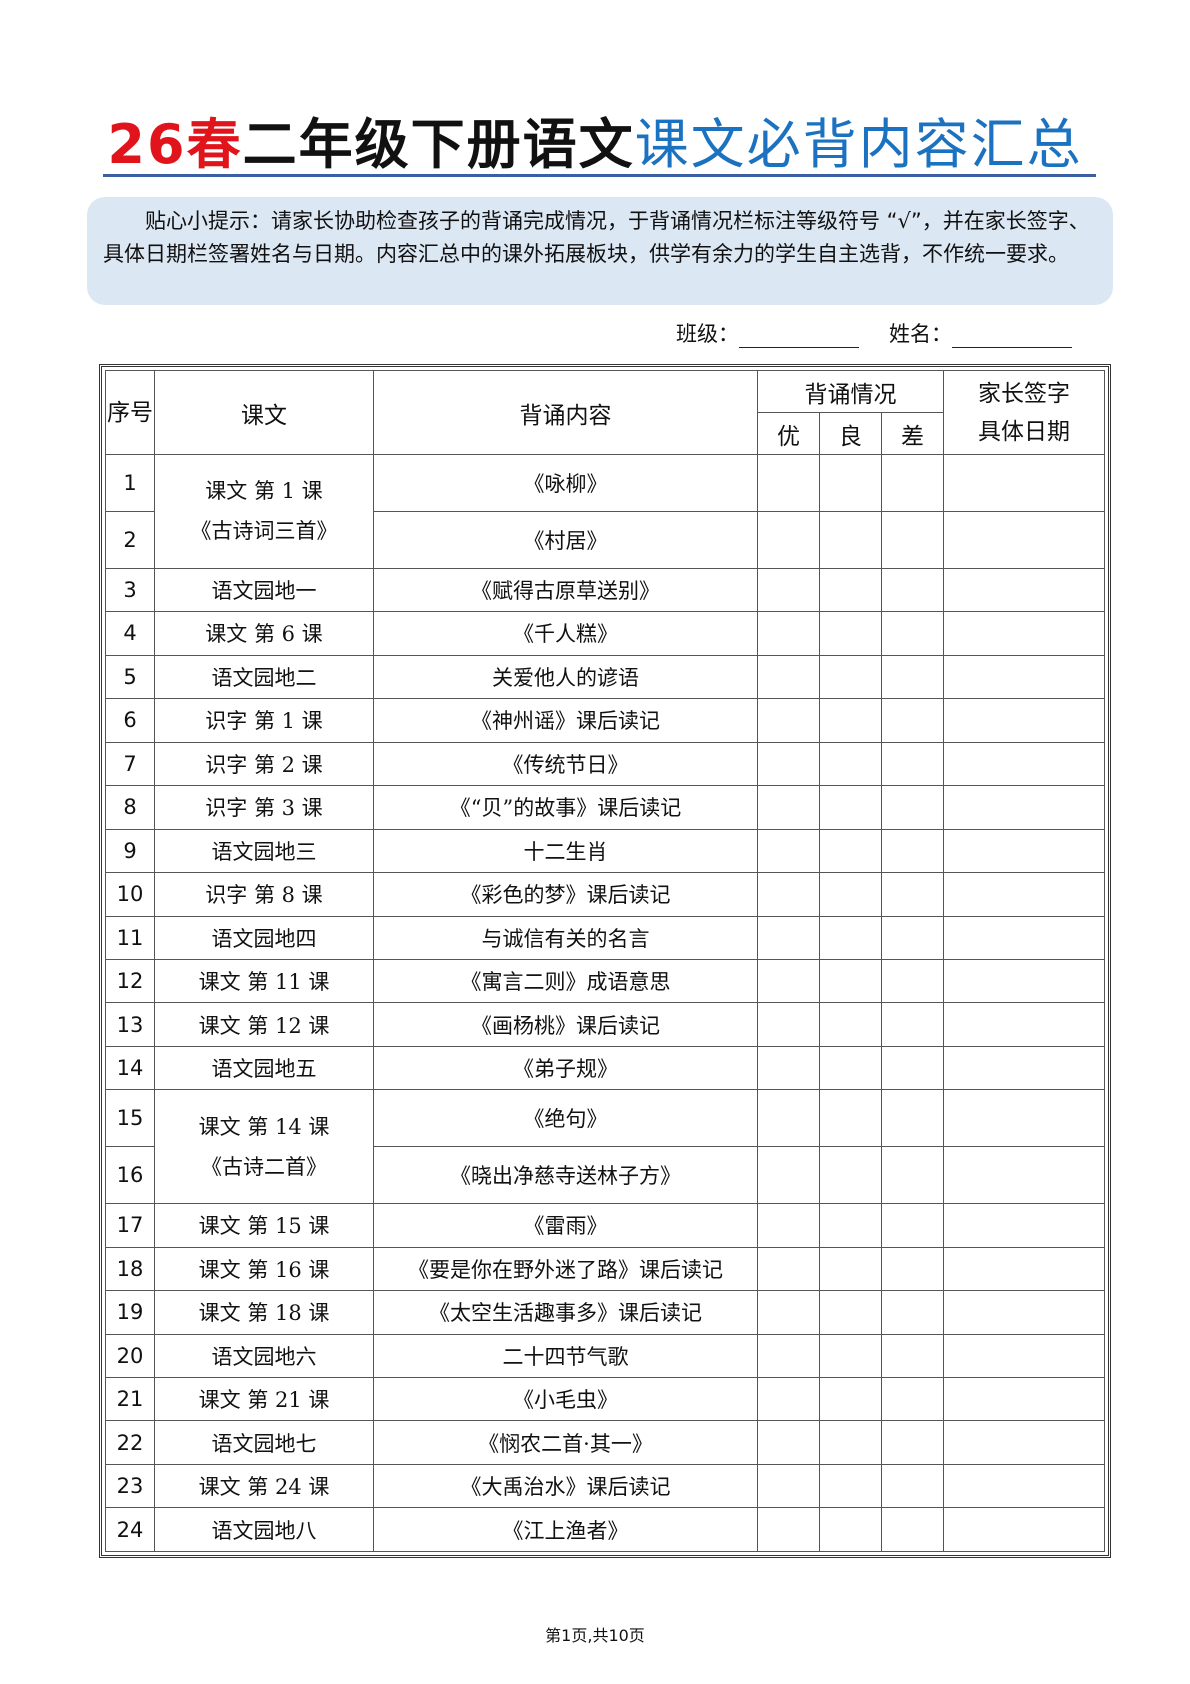 Image resolution: width=1190 pixels, height=1684 pixels. Describe the element at coordinates (980, 333) in the screenshot. I see `name-field: 姓名：` at that location.